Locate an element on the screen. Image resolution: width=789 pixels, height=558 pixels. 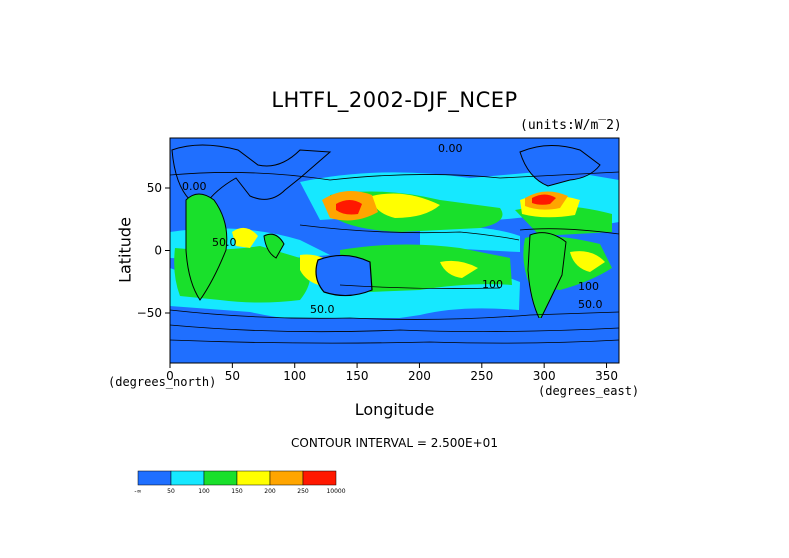
field-green-south-pacific is located at coordinates (426, 268).